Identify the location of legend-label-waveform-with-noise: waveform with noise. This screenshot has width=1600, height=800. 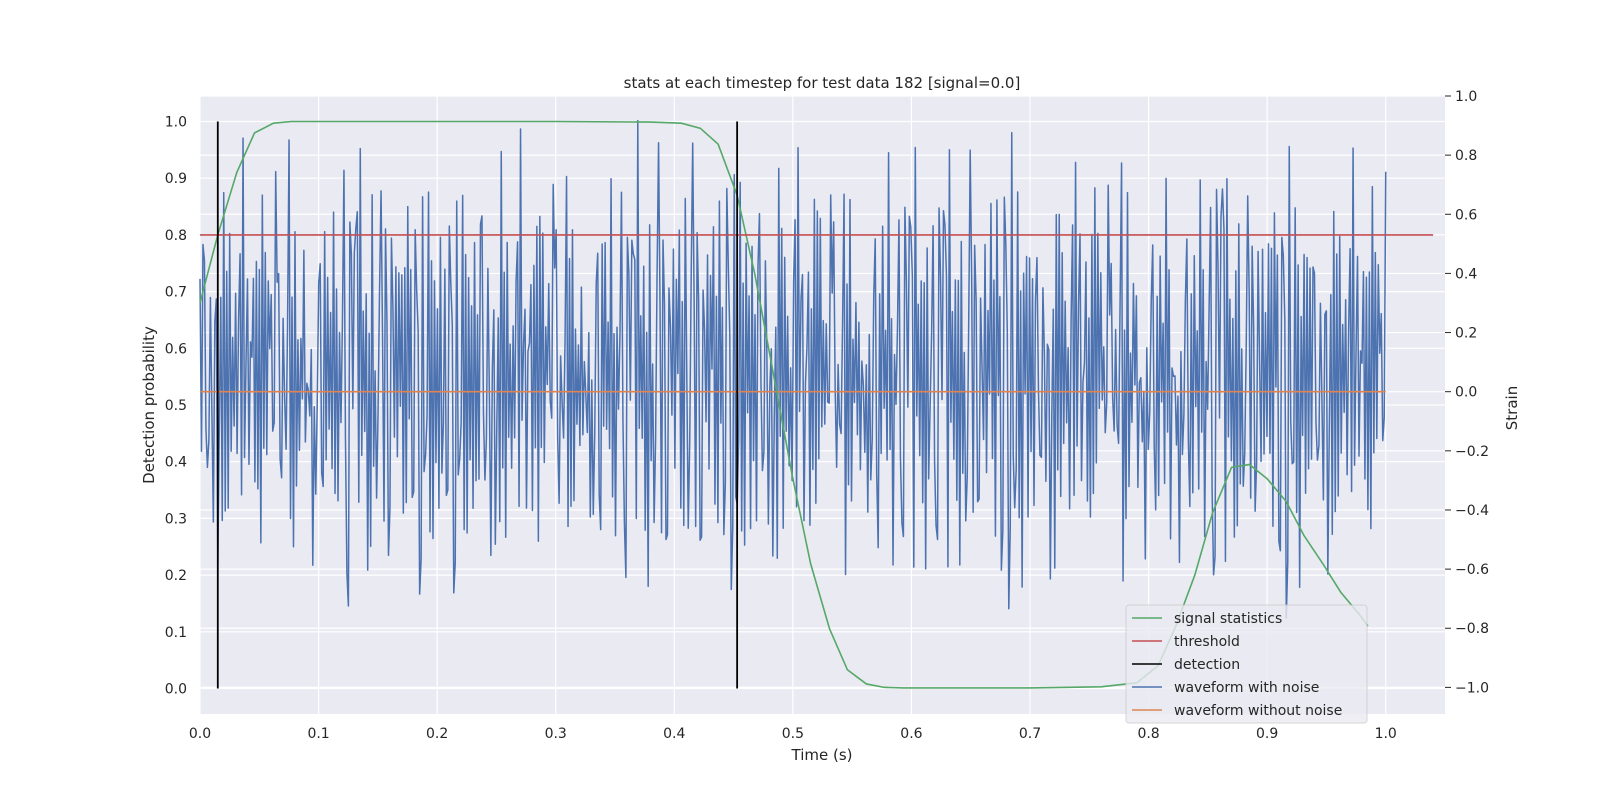
(1246, 688).